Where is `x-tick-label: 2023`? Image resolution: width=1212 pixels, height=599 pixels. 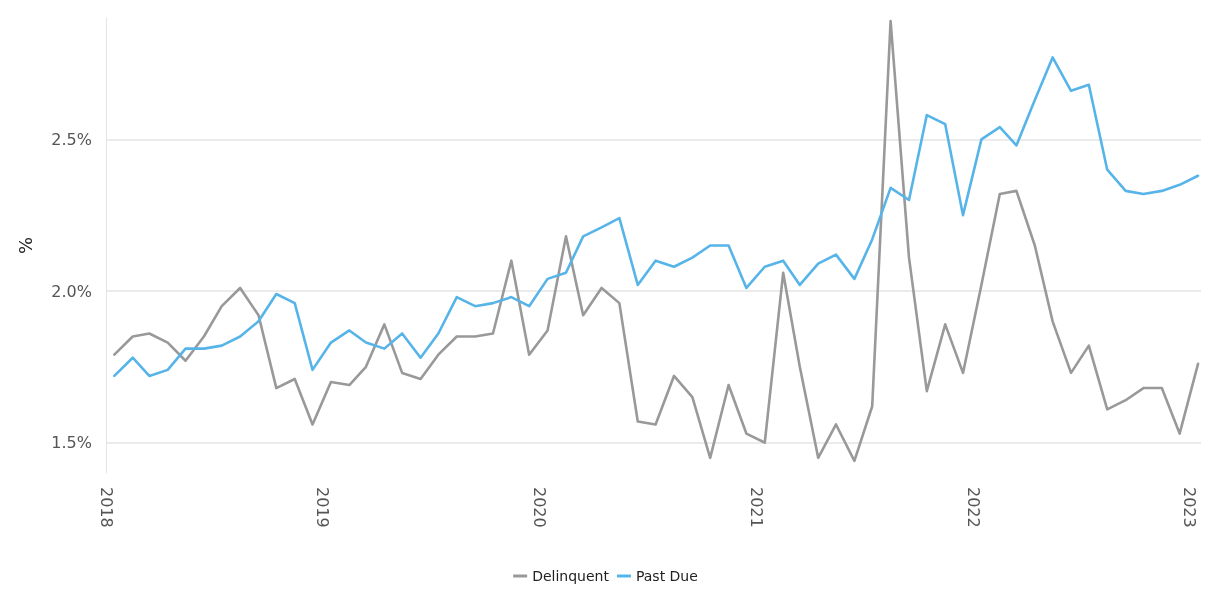 x-tick-label: 2023 is located at coordinates (1190, 507).